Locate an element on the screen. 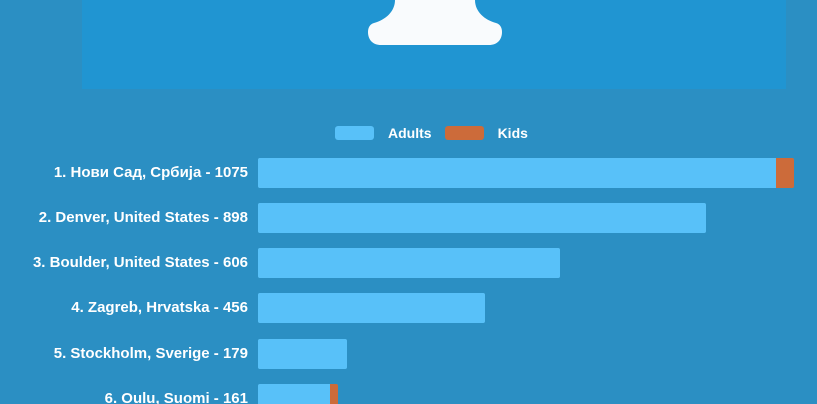 This screenshot has width=817, height=404. chart-row: 1. Нови Сад, Србија - 1075 is located at coordinates (408, 173).